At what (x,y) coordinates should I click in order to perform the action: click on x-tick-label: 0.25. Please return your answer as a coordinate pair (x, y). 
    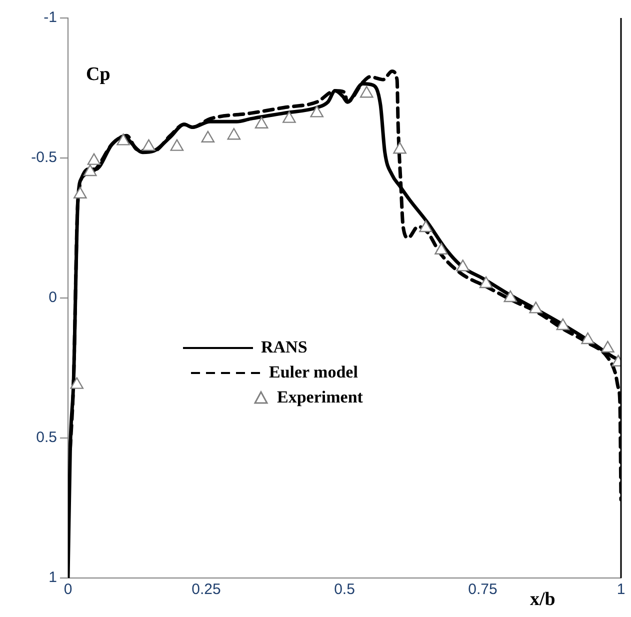
    Looking at the image, I should click on (206, 589).